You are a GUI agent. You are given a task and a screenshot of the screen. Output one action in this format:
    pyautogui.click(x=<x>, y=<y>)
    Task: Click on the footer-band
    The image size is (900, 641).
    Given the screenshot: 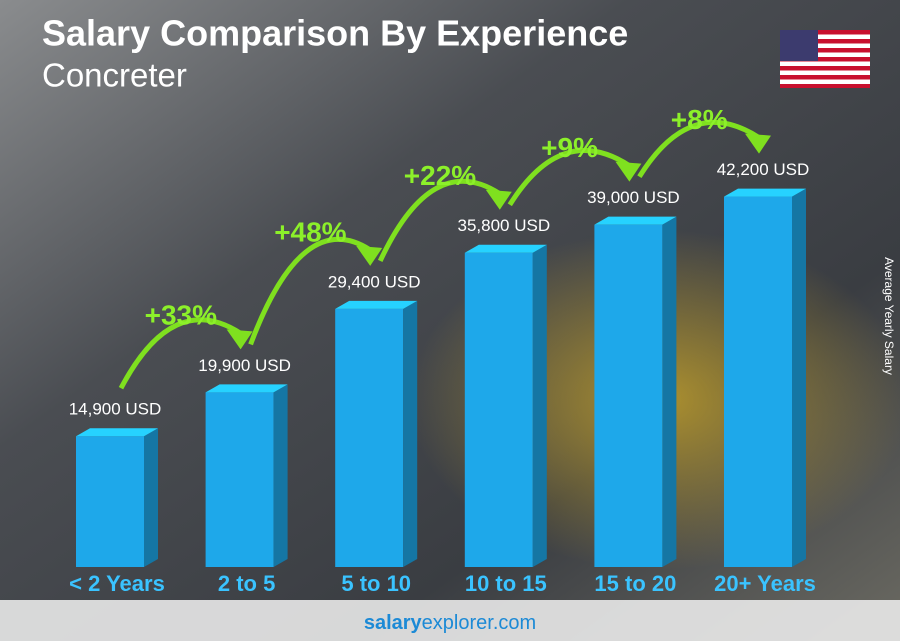 What is the action you would take?
    pyautogui.click(x=450, y=620)
    